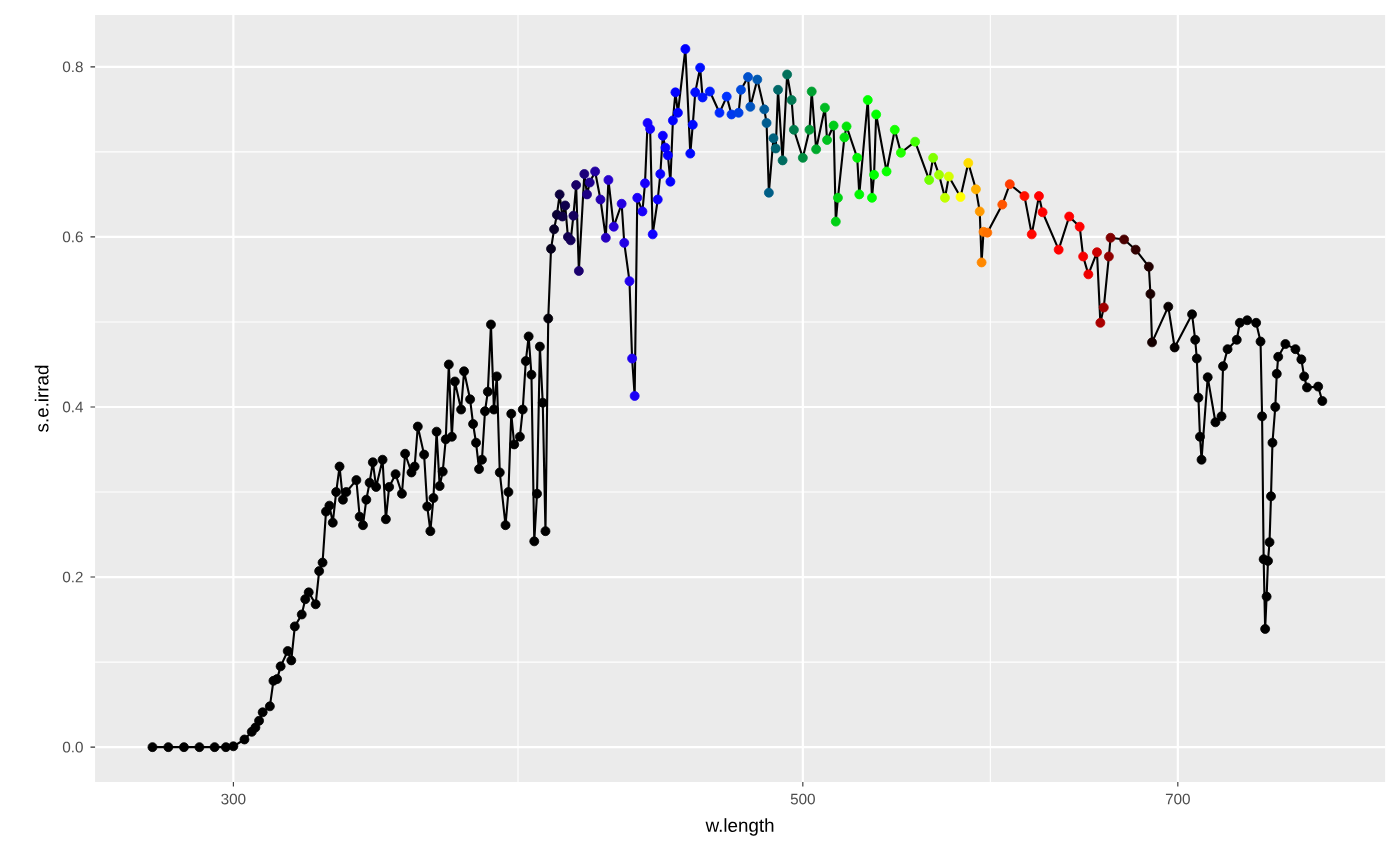 The image size is (1400, 866). What do you see at coordinates (1177, 799) in the screenshot?
I see `x-tick-label: 700` at bounding box center [1177, 799].